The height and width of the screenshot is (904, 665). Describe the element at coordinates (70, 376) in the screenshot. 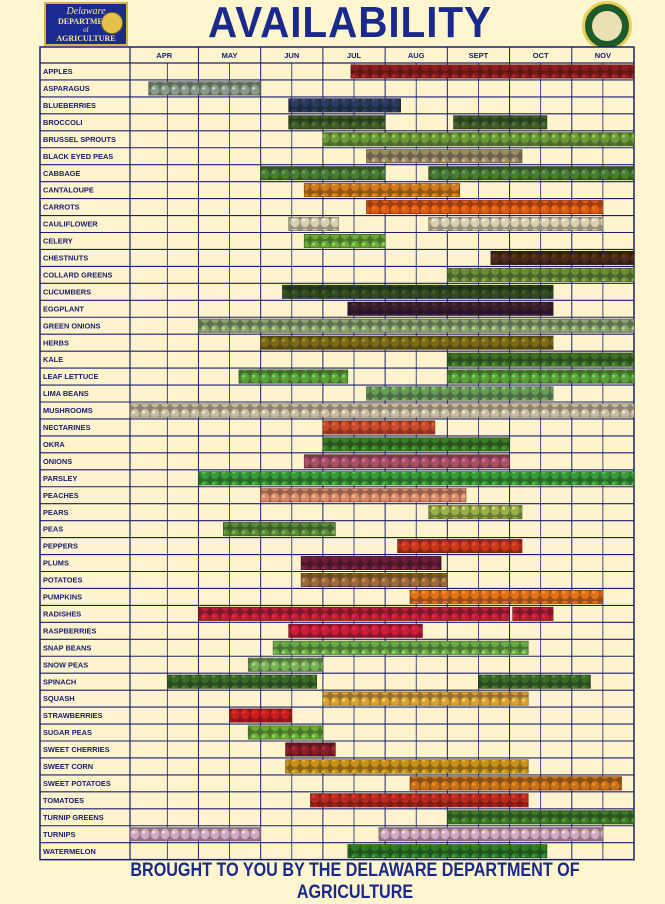

I see `row-label: LEAF LETTUCE` at that location.